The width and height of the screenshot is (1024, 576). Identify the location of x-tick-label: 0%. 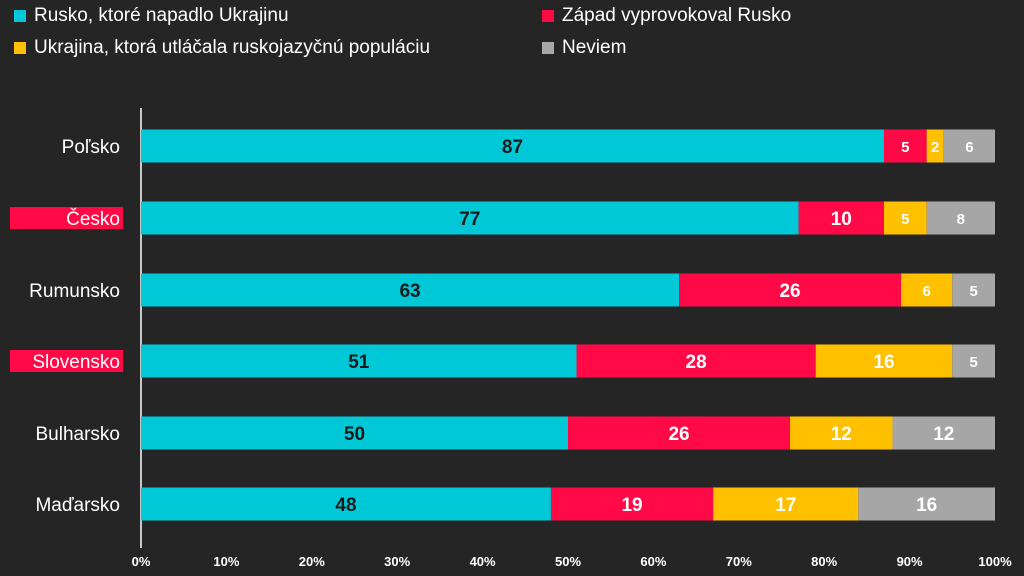
(141, 561).